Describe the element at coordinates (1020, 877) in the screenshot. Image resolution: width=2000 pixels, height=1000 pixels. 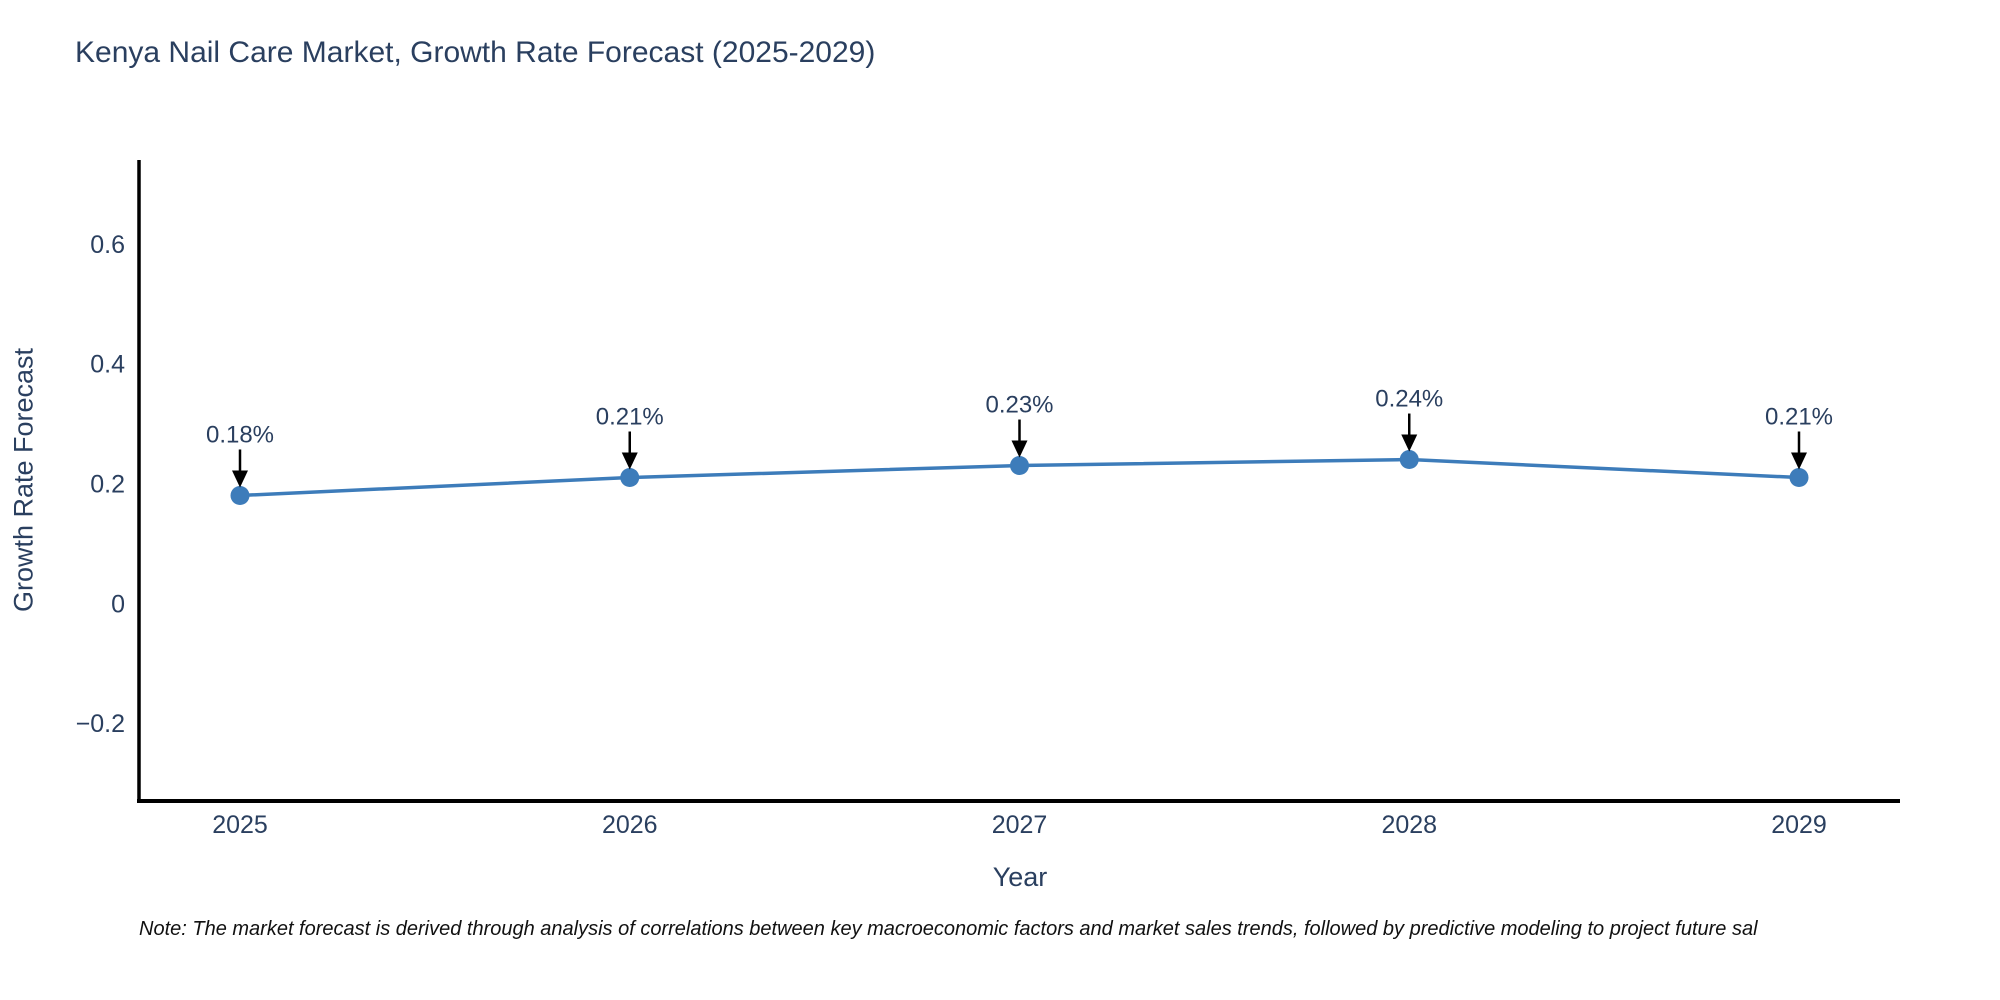
I see `x-axis-title: Year` at that location.